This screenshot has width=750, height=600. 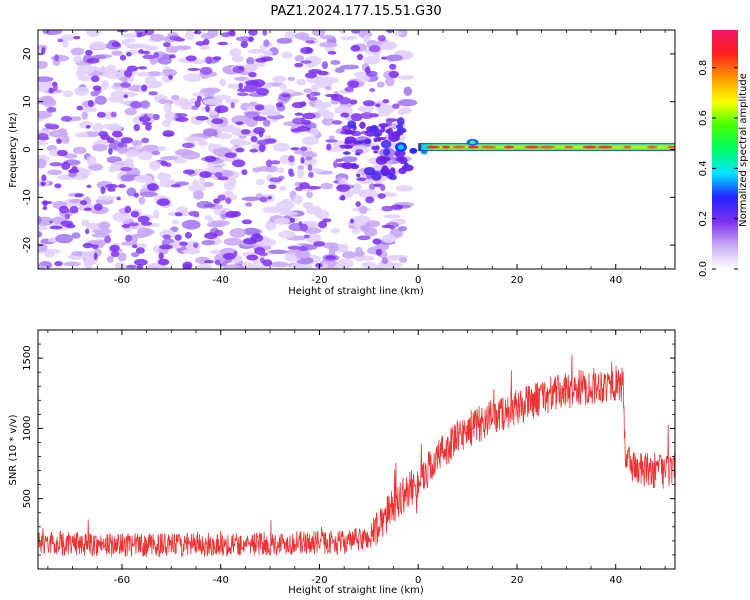 I want to click on snr-ylabel: SNR (10 * v/v), so click(x=13, y=449).